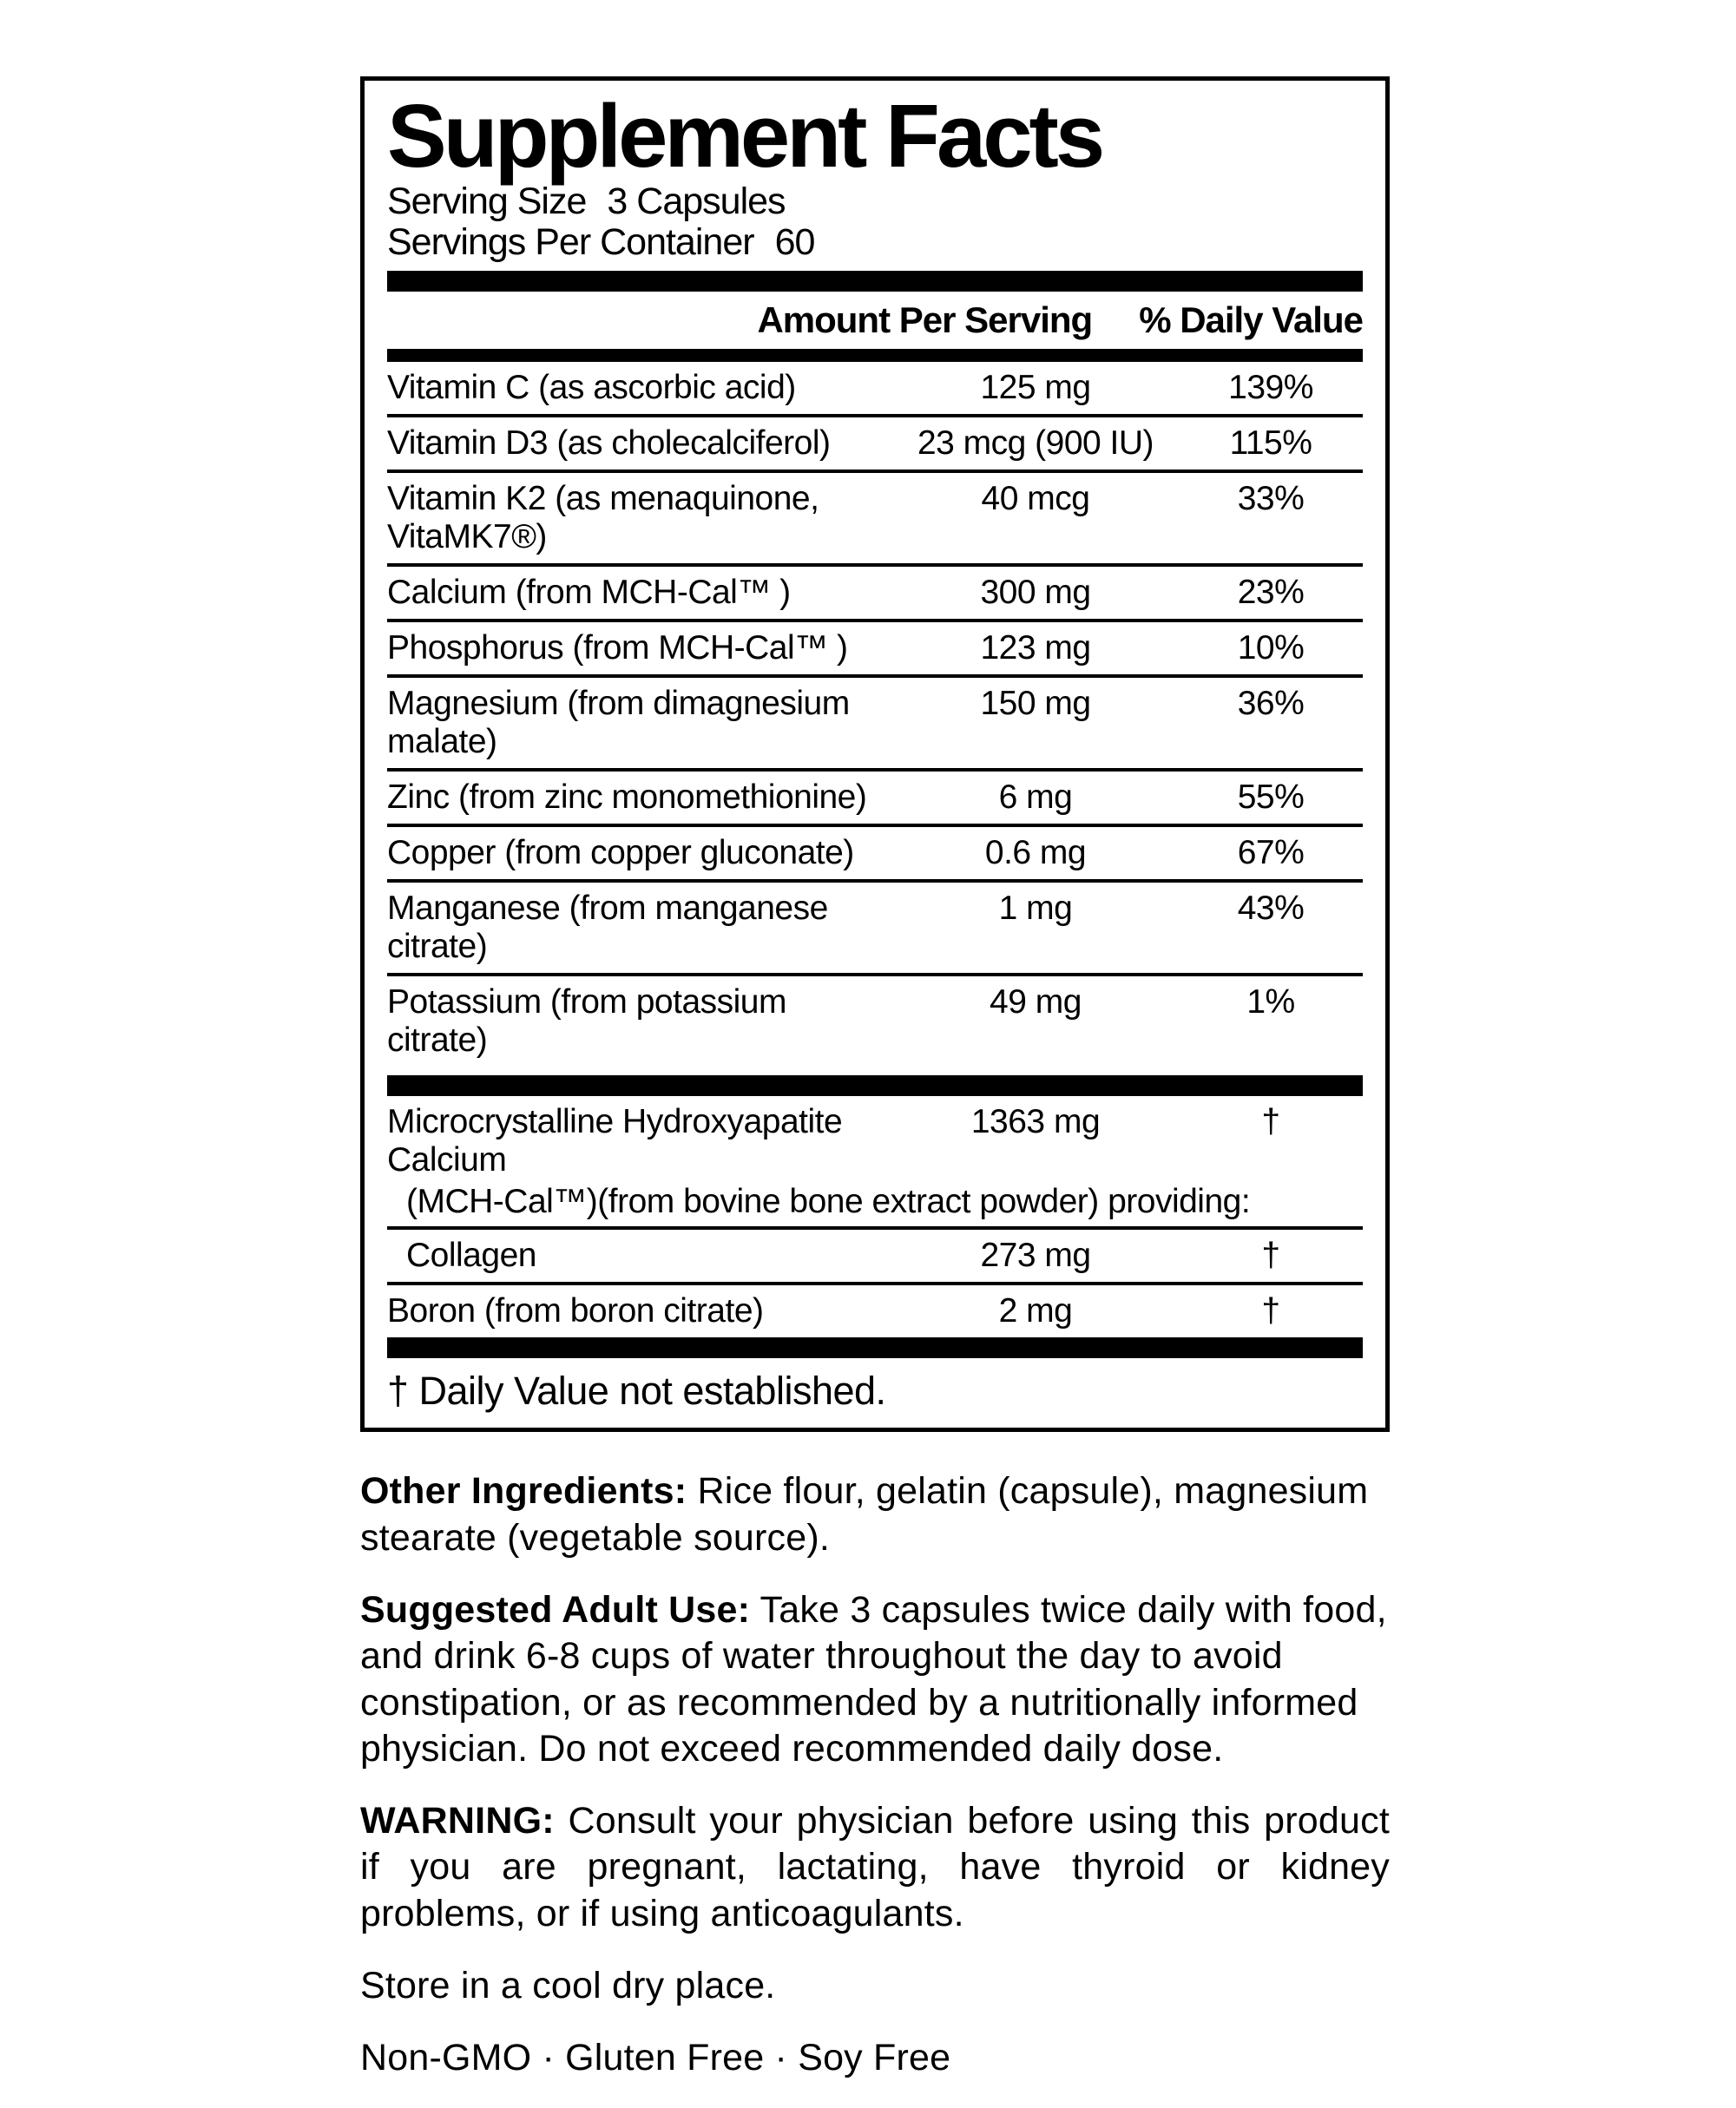  Describe the element at coordinates (875, 1309) in the screenshot. I see `nutrient-row-boron: Boron (from boron citrate) 2 mg †` at that location.